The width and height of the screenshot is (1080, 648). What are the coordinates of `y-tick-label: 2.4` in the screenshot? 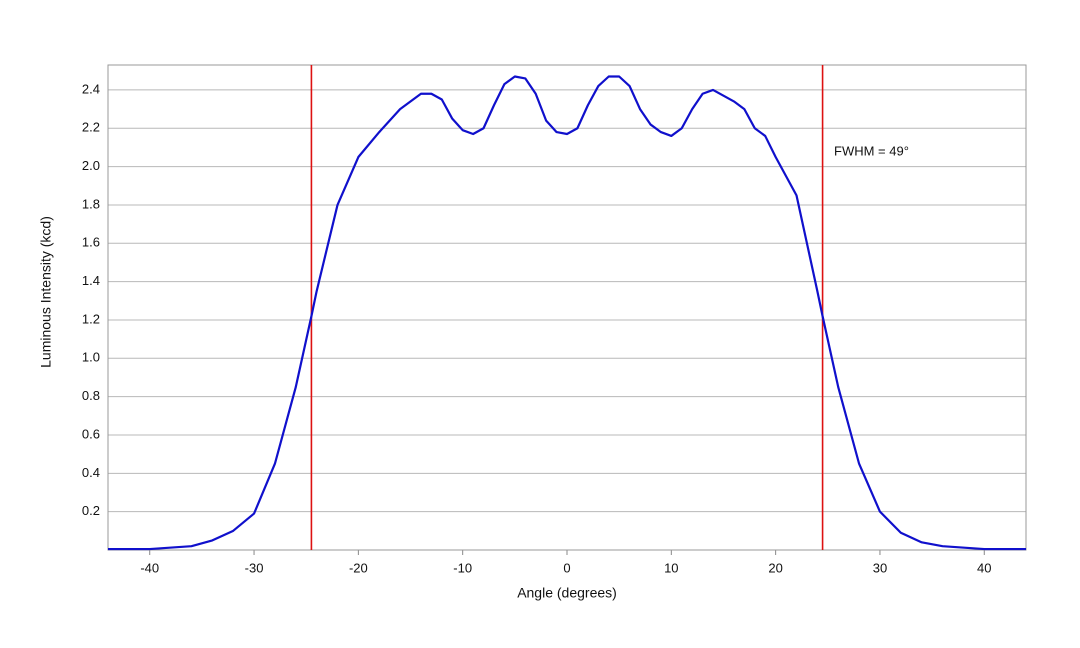 It's located at (91, 88).